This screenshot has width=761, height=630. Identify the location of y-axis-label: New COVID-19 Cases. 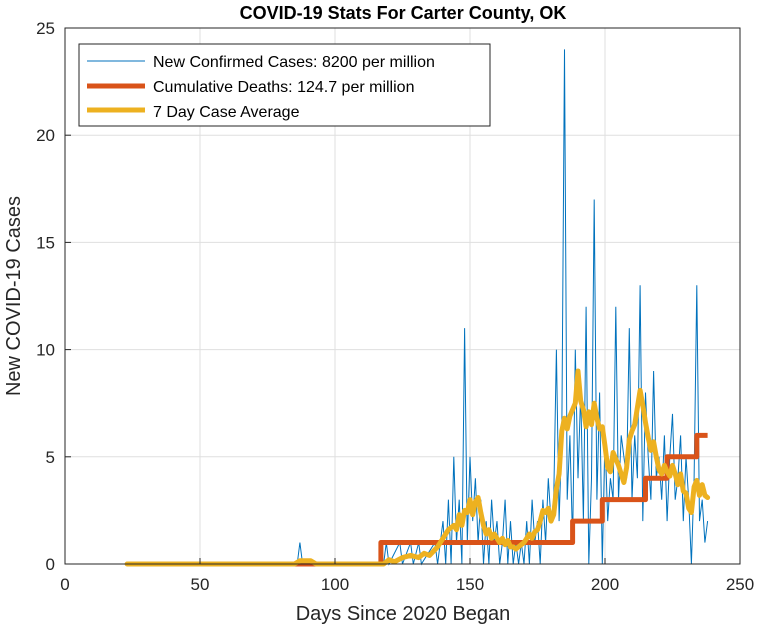
(14, 296).